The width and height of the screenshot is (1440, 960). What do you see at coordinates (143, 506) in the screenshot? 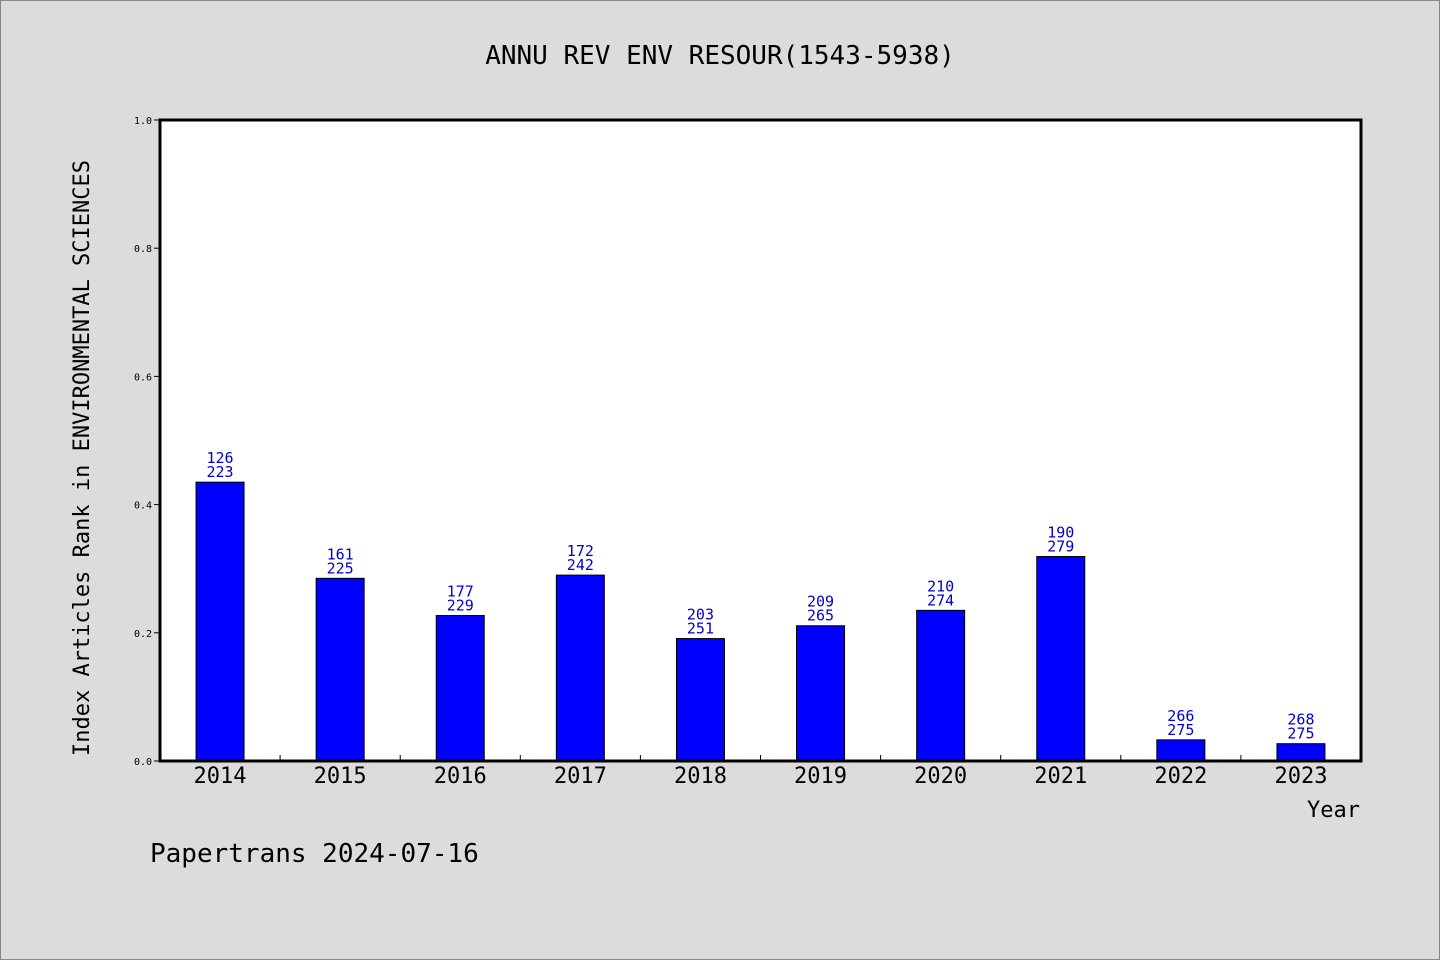
I see `y-tick-label: 0.4` at bounding box center [143, 506].